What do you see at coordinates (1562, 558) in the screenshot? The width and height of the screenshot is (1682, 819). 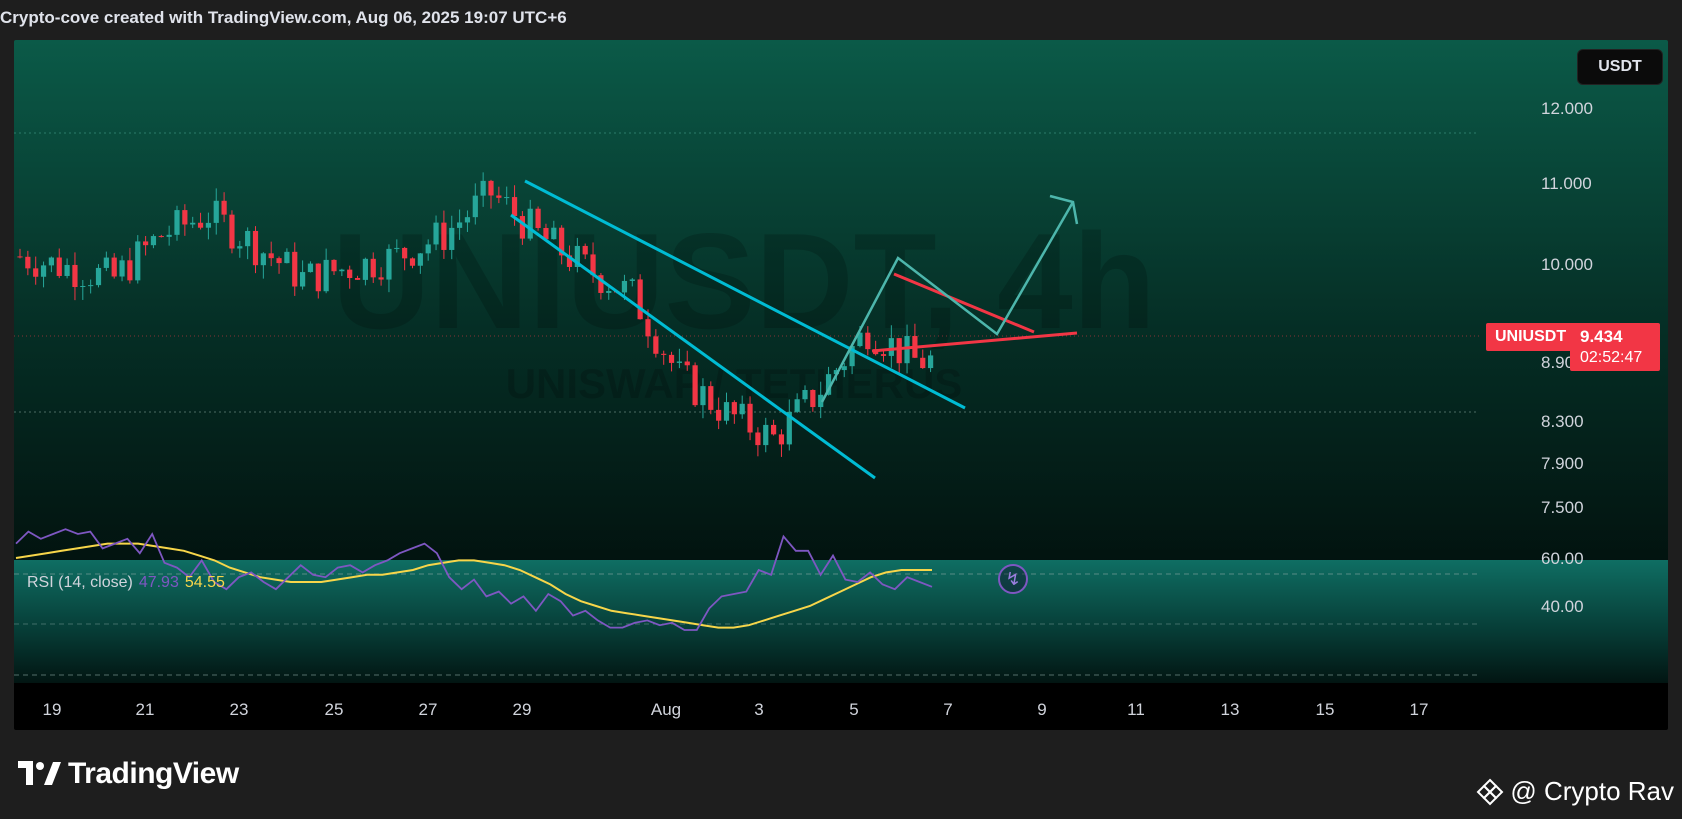 I see `rsi-tick: 60.00` at bounding box center [1562, 558].